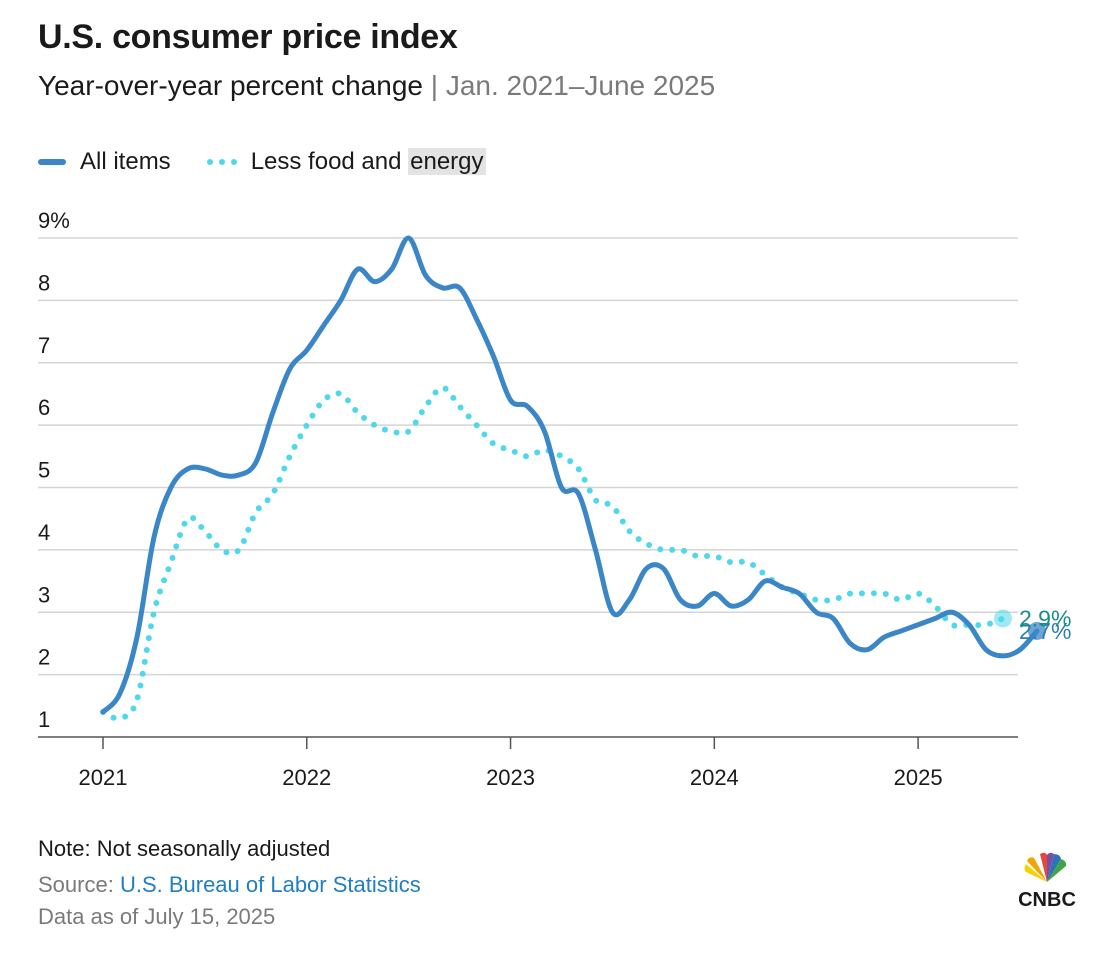 Image resolution: width=1118 pixels, height=956 pixels. Describe the element at coordinates (44, 345) in the screenshot. I see `y-tick-label: 7` at that location.